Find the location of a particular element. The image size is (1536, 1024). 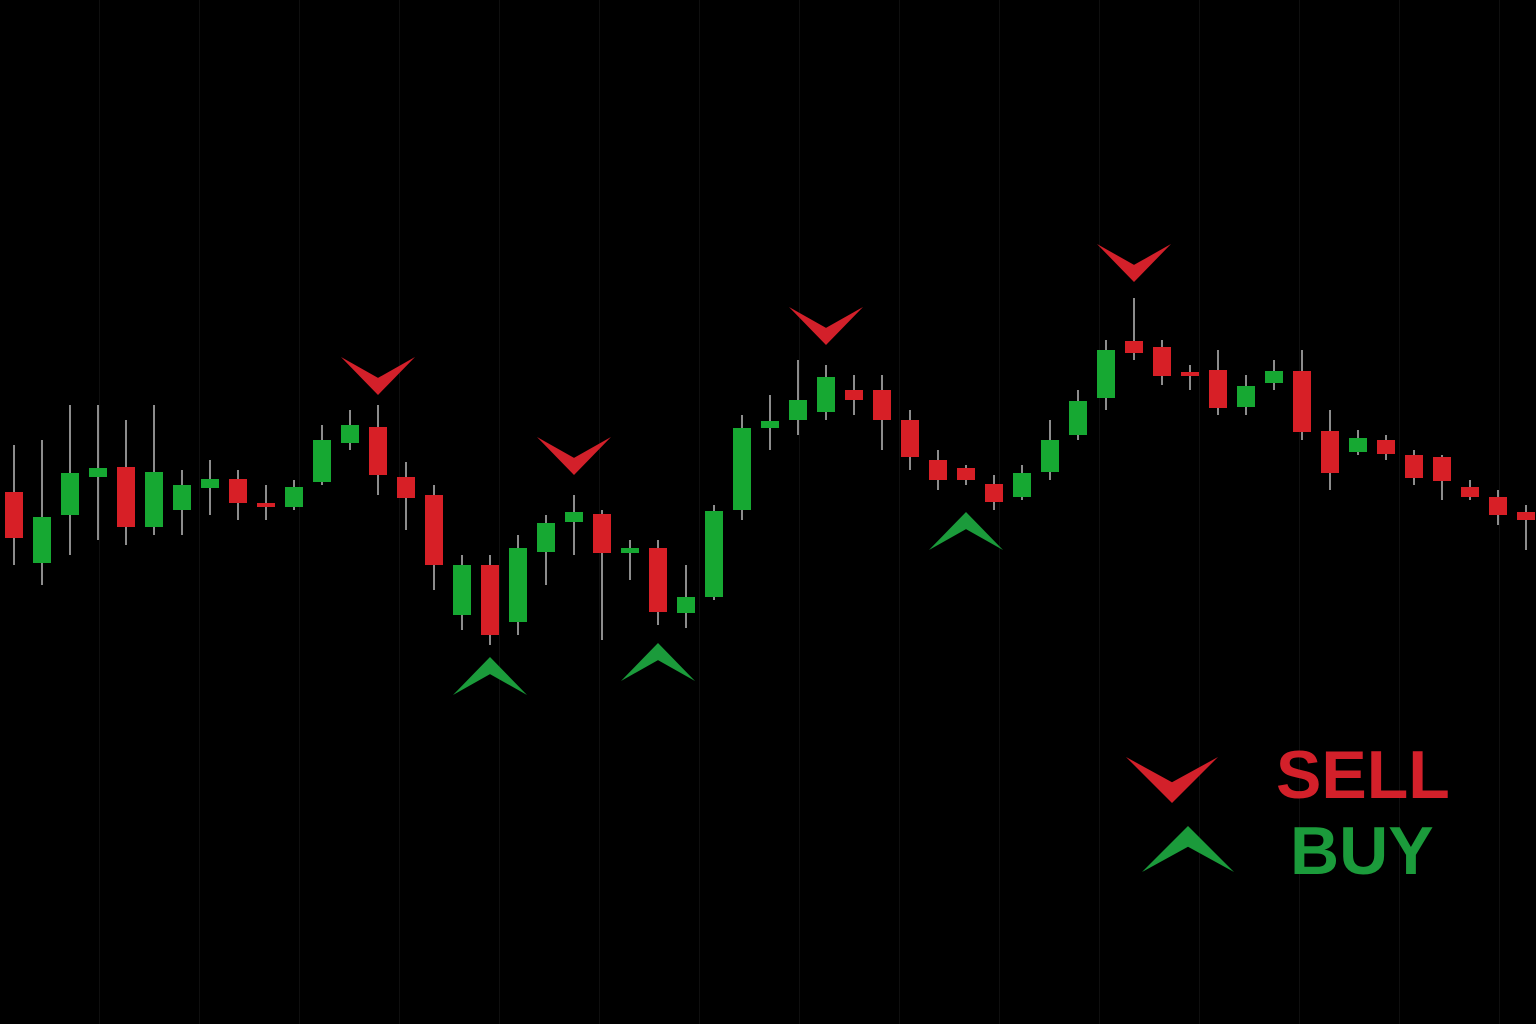

legend-buy-symbol is located at coordinates (1188, 849).